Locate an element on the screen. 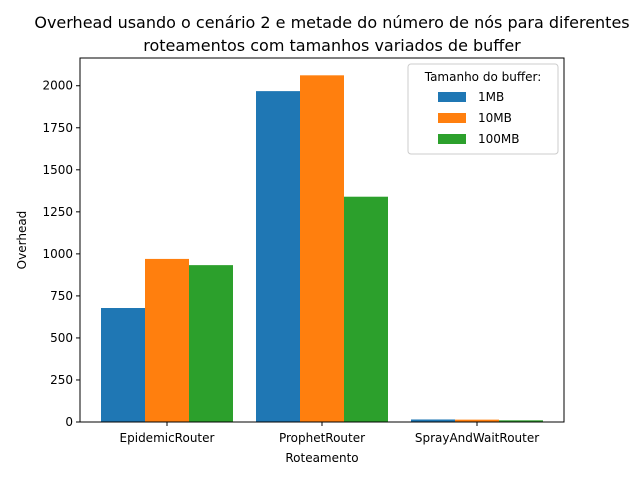 The width and height of the screenshot is (640, 480). legend: Tamanho do buffer: 1MB 10MB 100MB is located at coordinates (483, 109).